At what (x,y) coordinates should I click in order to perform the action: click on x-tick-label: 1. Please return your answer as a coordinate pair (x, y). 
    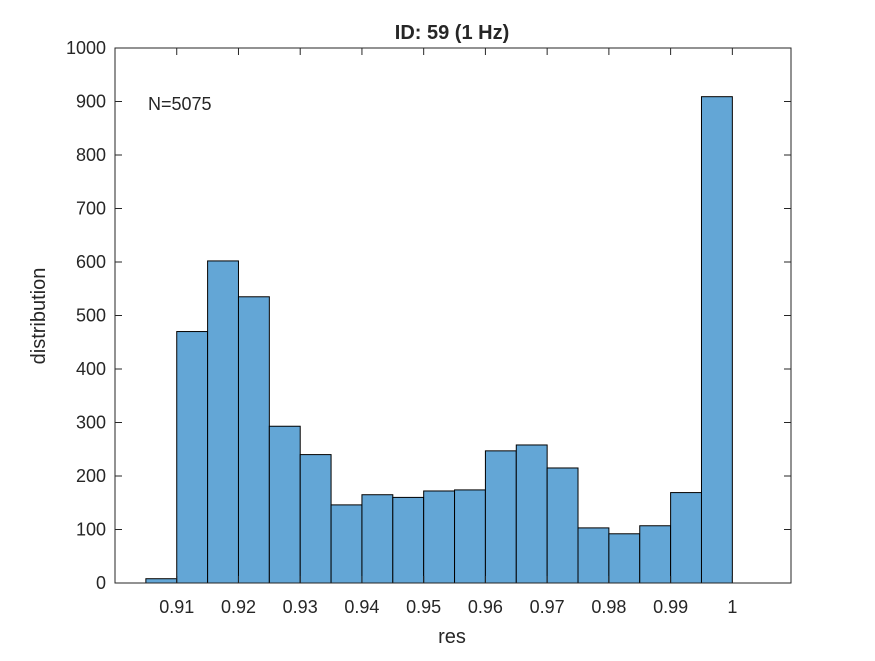
    Looking at the image, I should click on (732, 607).